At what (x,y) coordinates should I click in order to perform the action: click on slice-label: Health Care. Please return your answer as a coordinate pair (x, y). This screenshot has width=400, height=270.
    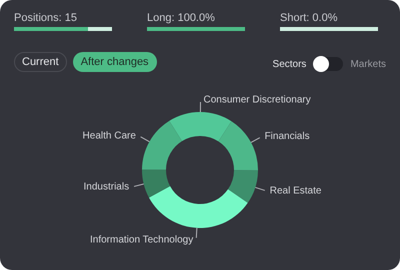
    Looking at the image, I should click on (109, 136).